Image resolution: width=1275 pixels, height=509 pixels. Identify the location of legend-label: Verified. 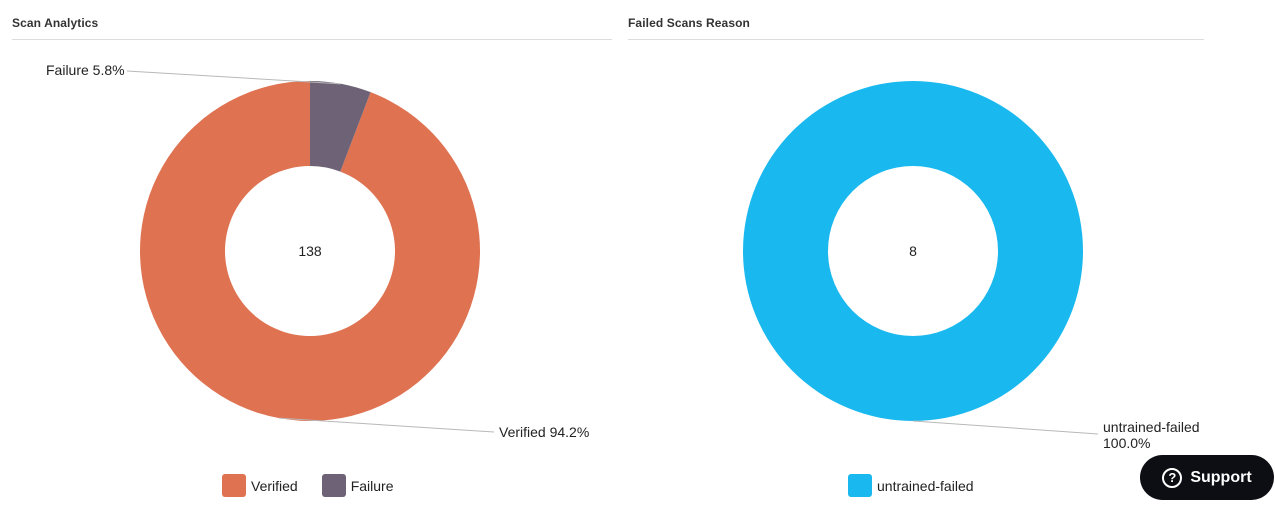
(274, 485).